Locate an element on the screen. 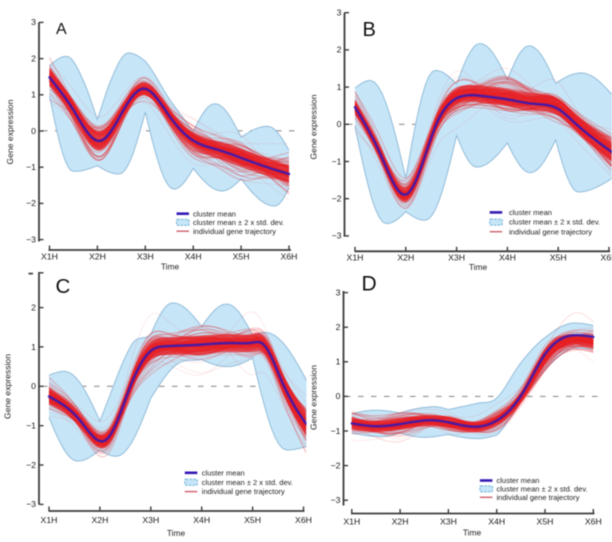 The image size is (612, 542). svg-text: B is located at coordinates (369, 30).